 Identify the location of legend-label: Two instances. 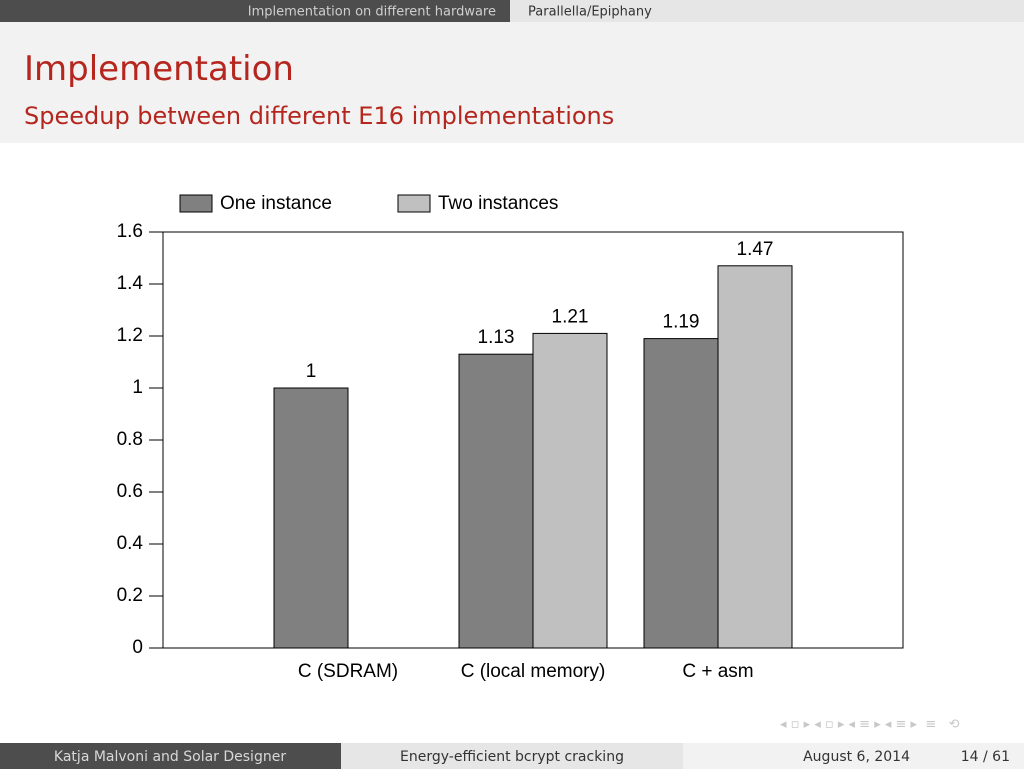
(498, 203).